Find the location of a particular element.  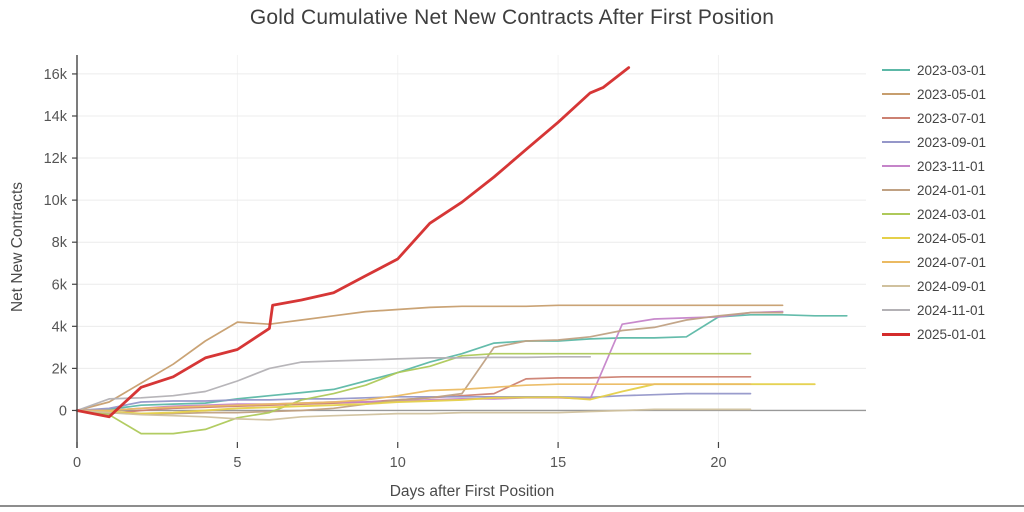

legend-label: 2024-07-01 is located at coordinates (952, 262).